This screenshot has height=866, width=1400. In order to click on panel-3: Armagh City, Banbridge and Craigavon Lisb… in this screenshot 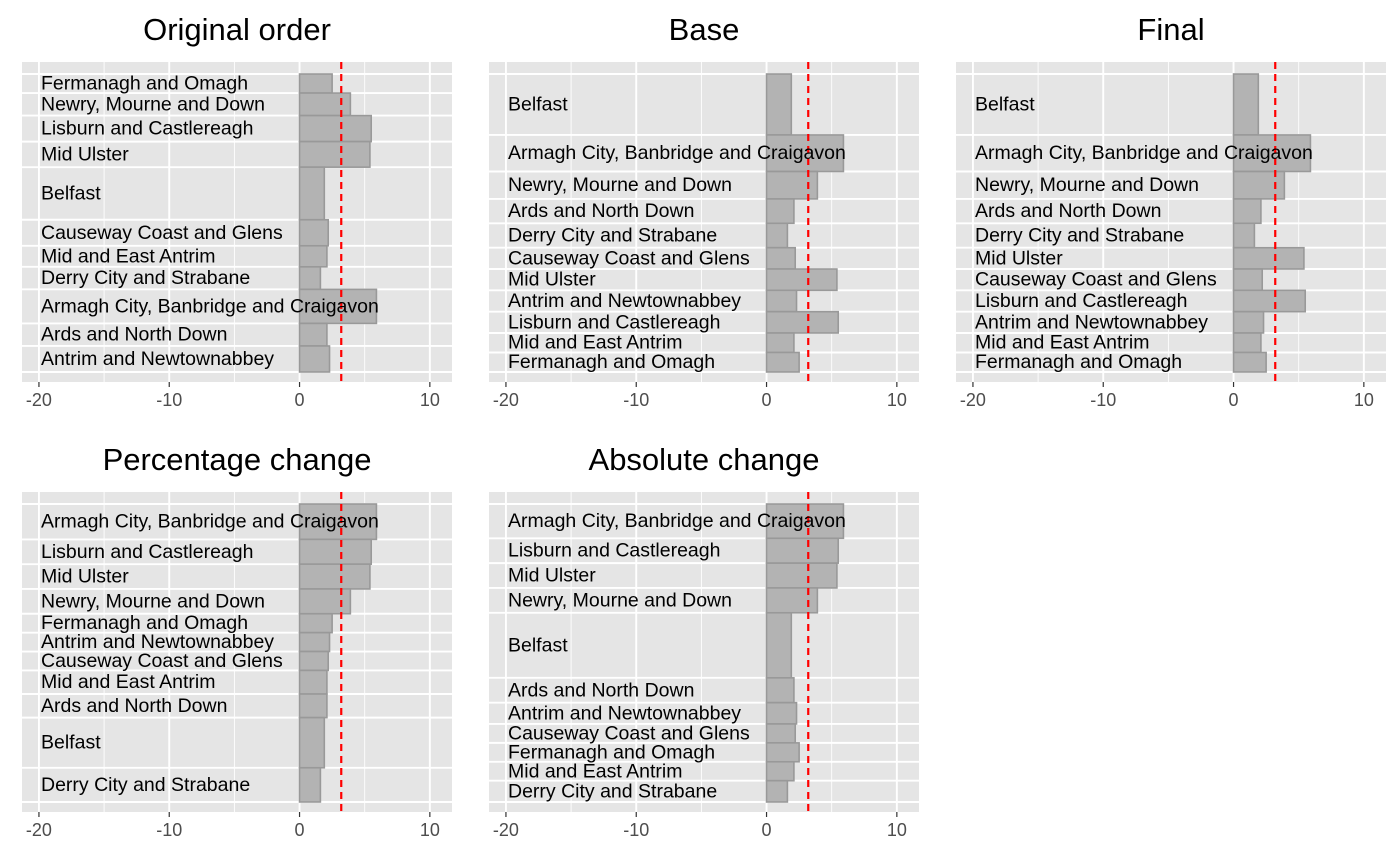, I will do `click(237, 641)`.